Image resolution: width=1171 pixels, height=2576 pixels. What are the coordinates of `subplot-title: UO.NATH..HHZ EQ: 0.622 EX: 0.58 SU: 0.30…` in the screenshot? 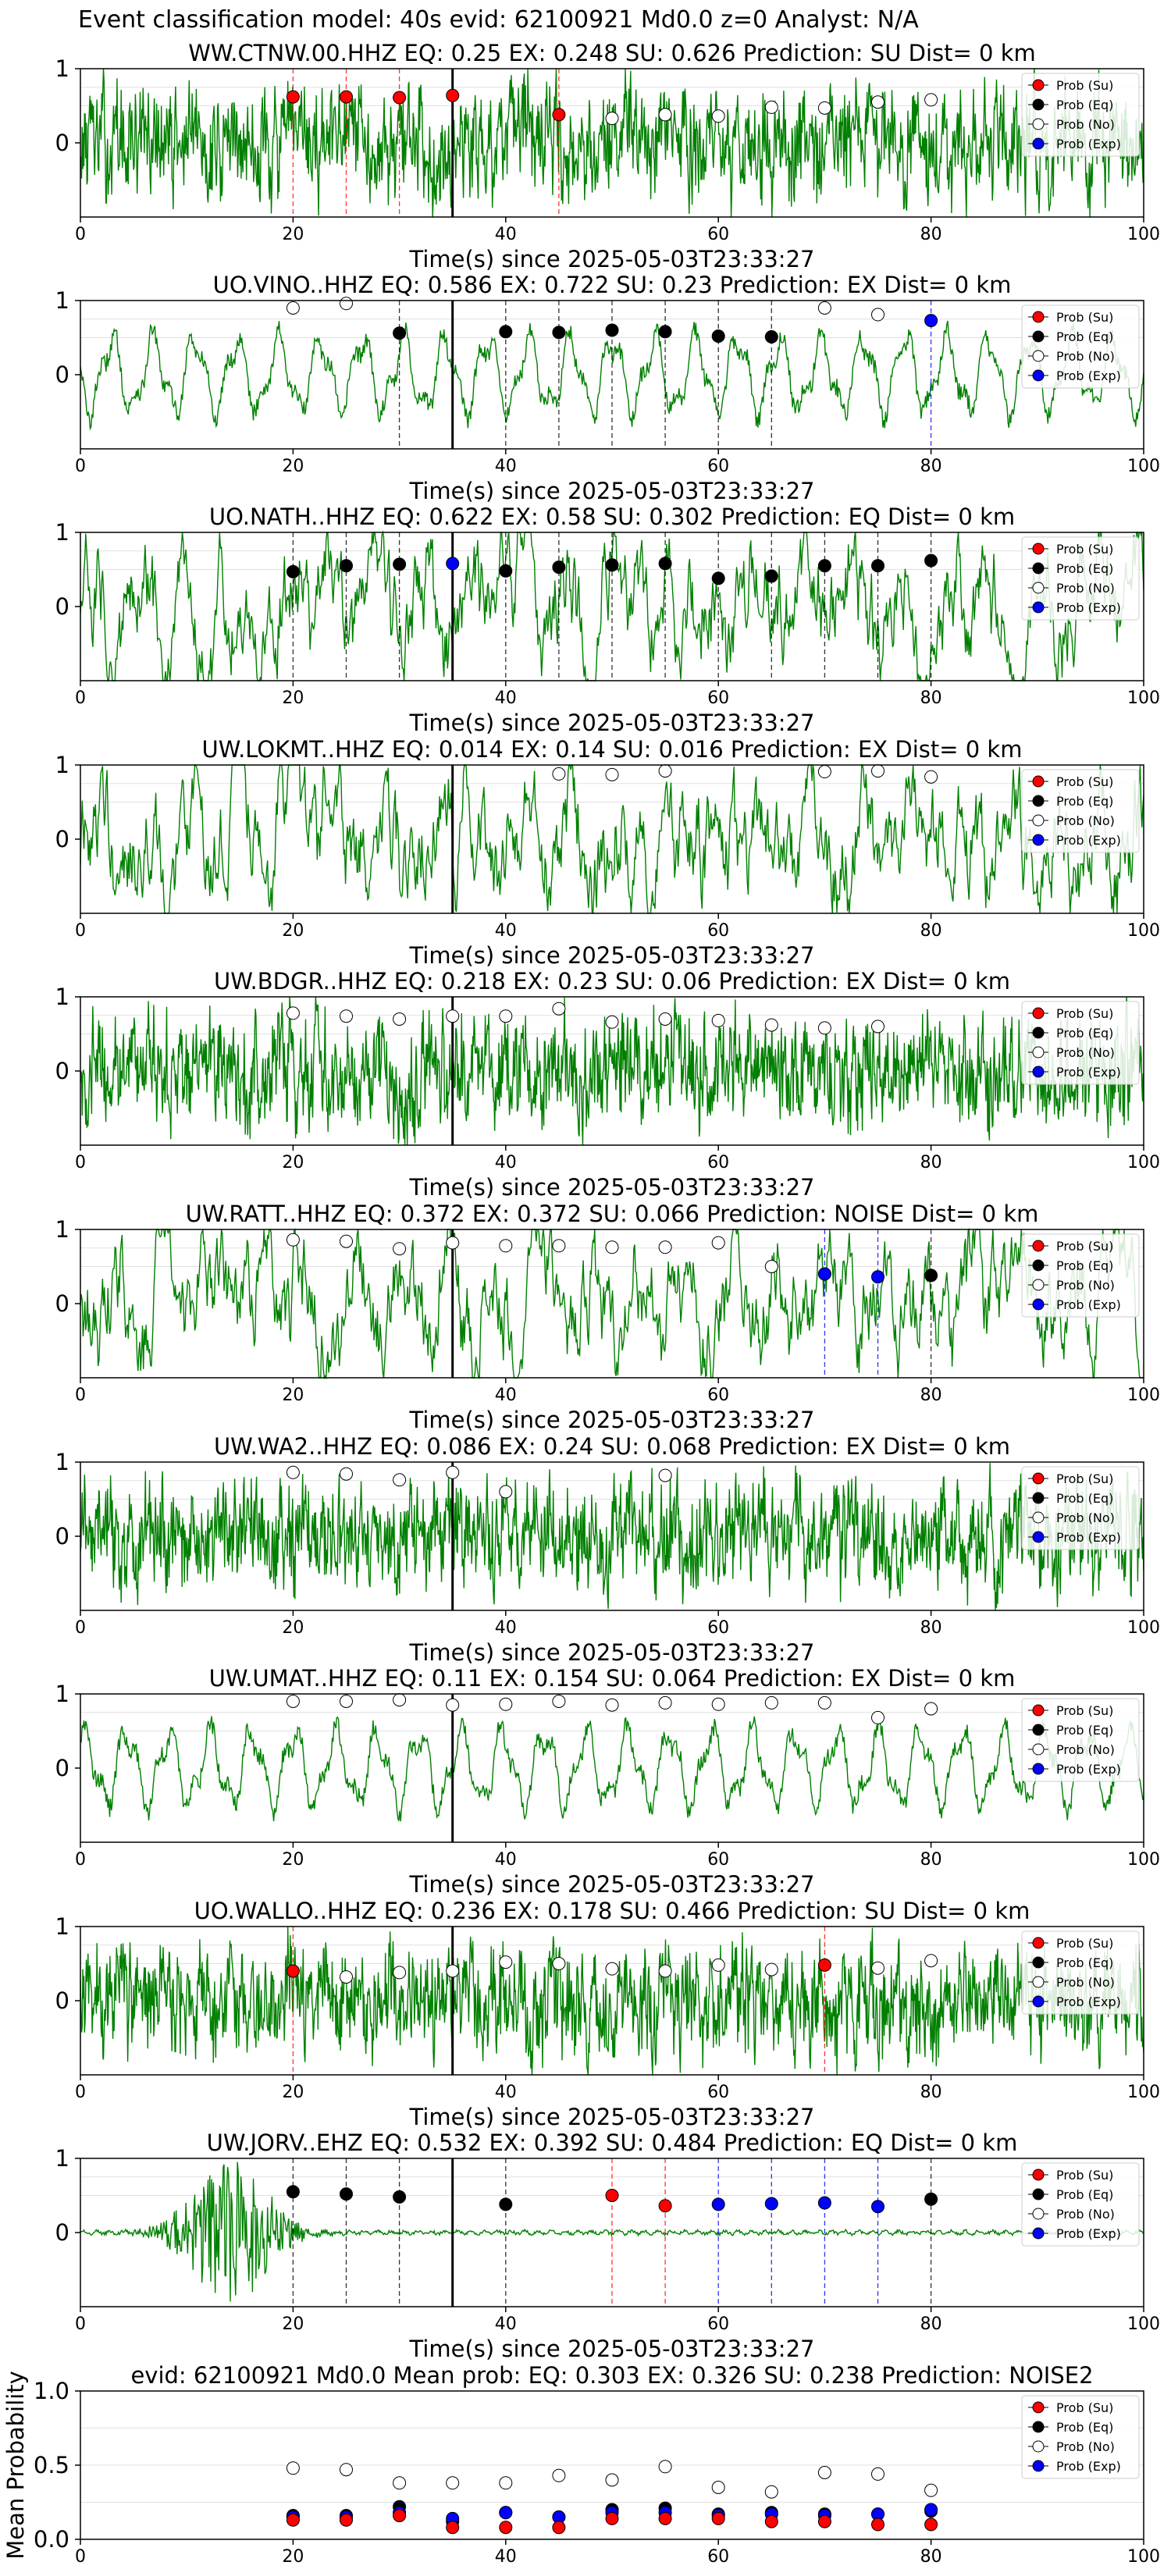 It's located at (612, 516).